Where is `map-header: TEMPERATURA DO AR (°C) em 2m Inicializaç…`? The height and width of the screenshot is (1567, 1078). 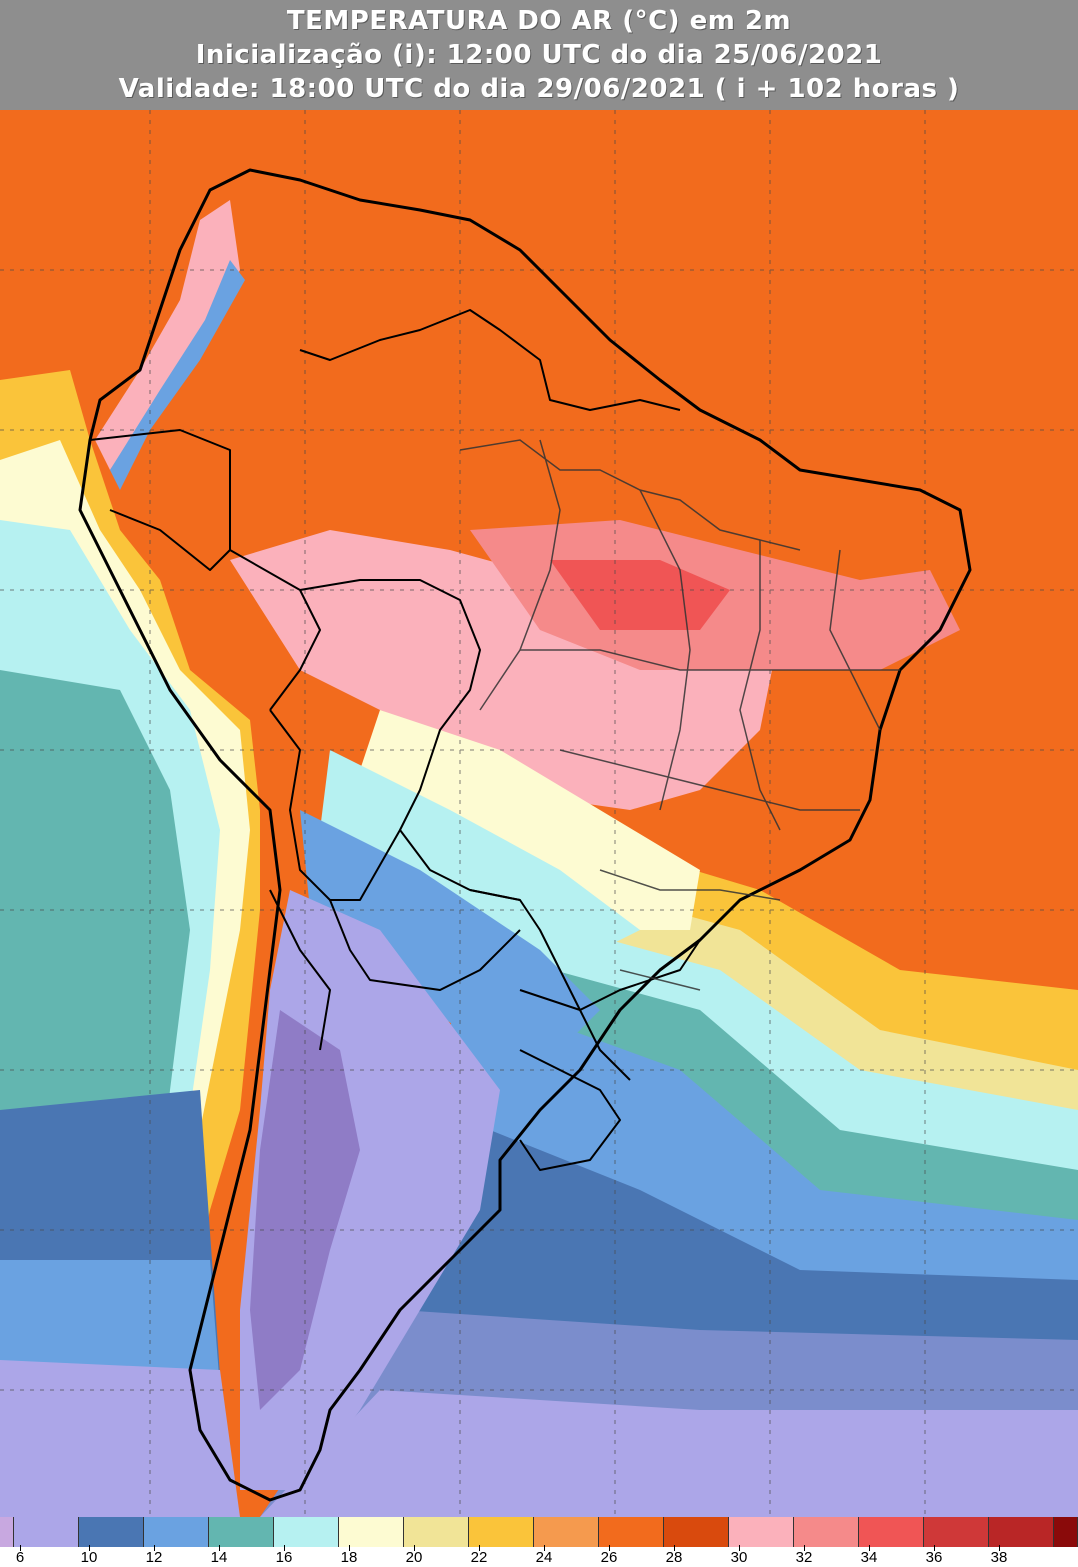
map-header: TEMPERATURA DO AR (°C) em 2m Inicializaç… is located at coordinates (539, 55).